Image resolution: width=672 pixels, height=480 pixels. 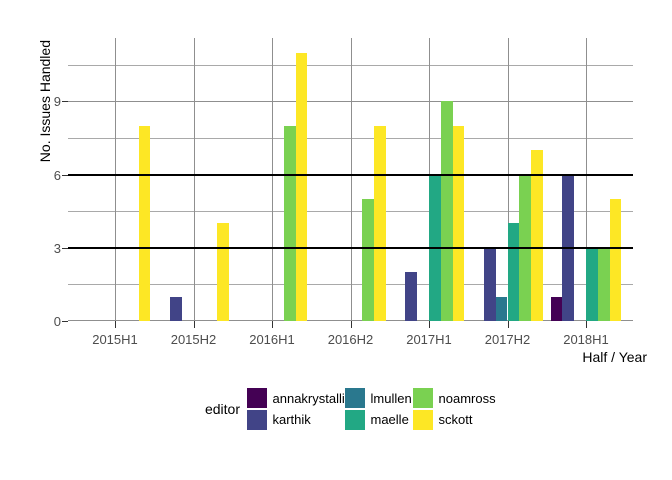 What do you see at coordinates (175, 308) in the screenshot?
I see `bar-karthik-2015H2` at bounding box center [175, 308].